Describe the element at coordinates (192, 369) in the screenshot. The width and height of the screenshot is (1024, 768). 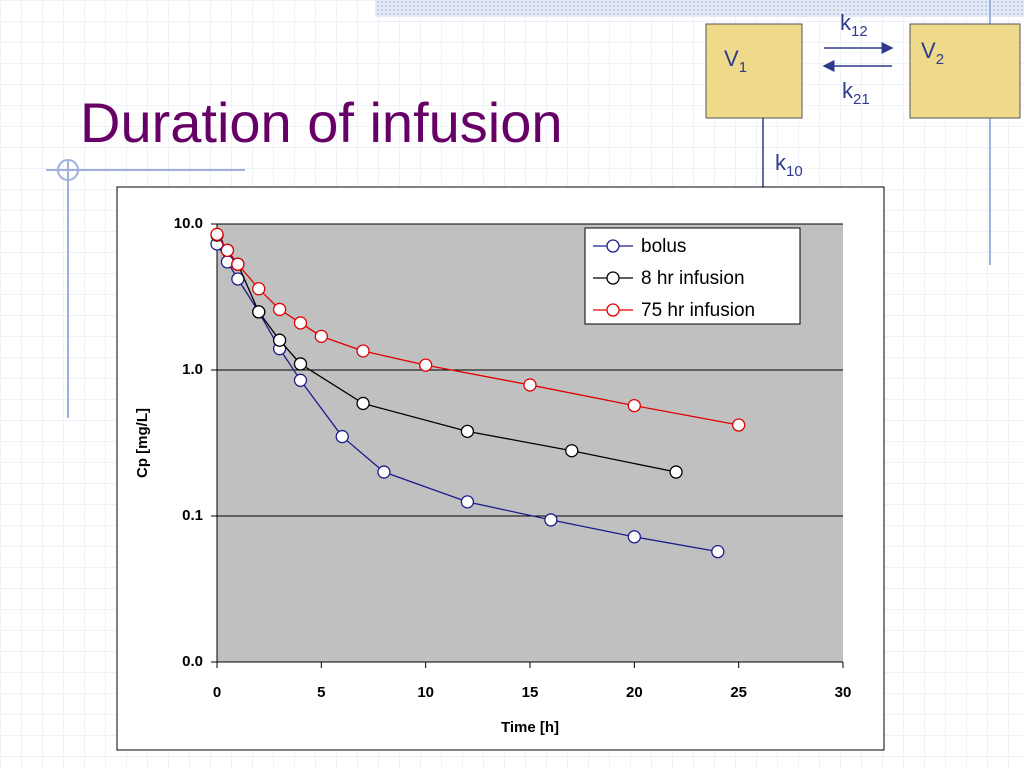
I see `y-tick-label: 1.0` at that location.